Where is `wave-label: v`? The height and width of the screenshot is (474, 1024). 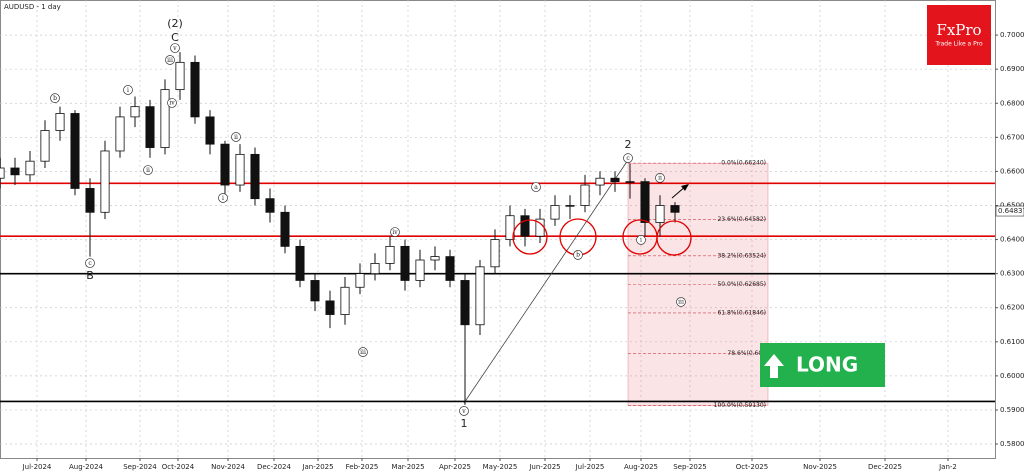 wave-label: v is located at coordinates (174, 48).